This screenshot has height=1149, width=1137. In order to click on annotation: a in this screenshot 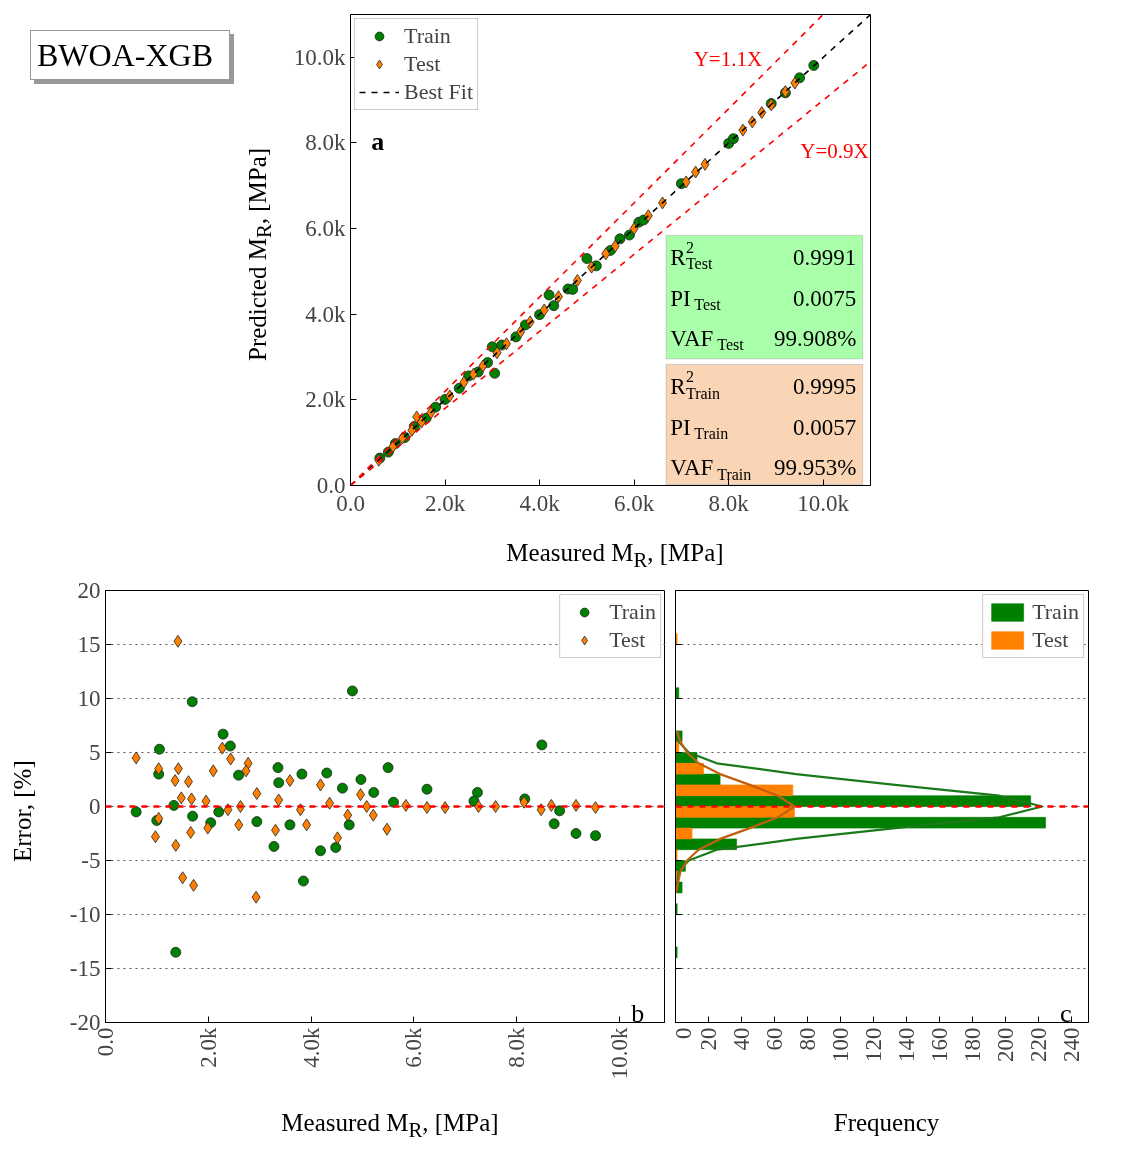, I will do `click(378, 142)`.